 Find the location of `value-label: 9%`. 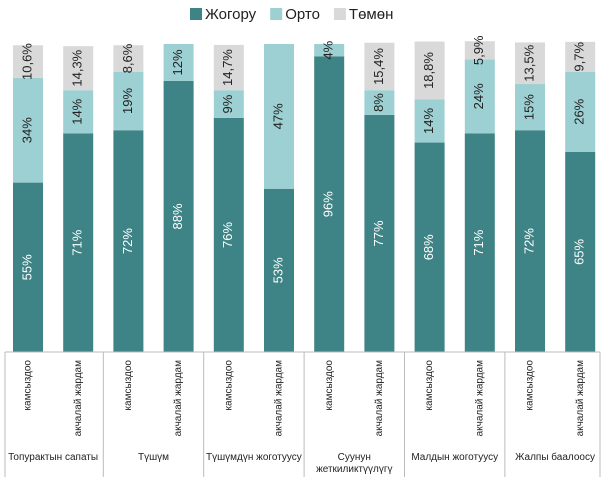

value-label: 9% is located at coordinates (227, 103).